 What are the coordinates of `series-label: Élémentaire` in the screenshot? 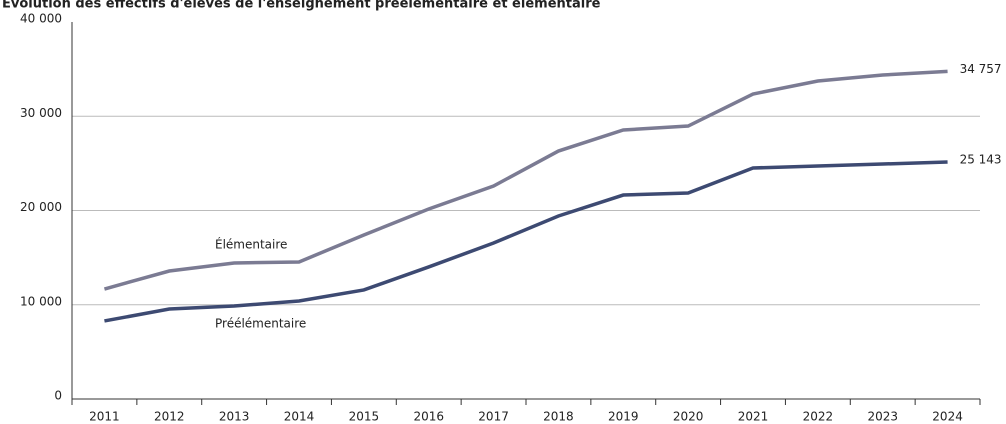 It's located at (251, 243).